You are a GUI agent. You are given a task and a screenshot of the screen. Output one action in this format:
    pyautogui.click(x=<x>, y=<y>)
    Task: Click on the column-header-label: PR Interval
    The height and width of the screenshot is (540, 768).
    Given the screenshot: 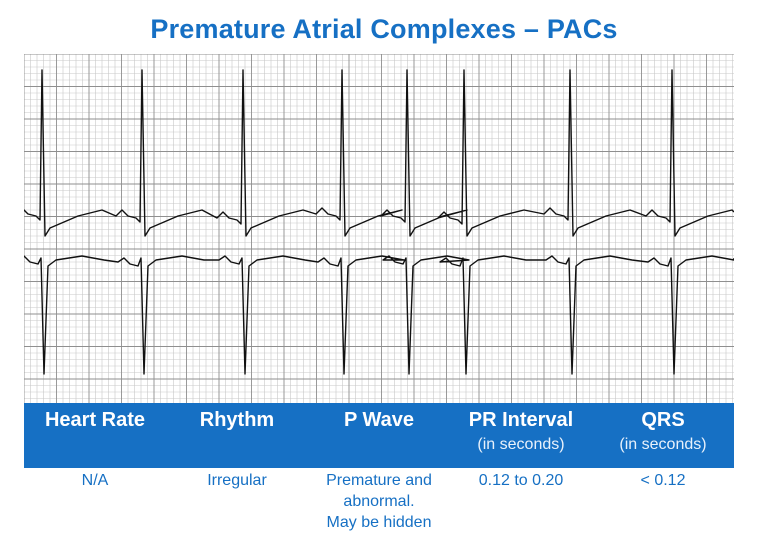 What is the action you would take?
    pyautogui.click(x=521, y=420)
    